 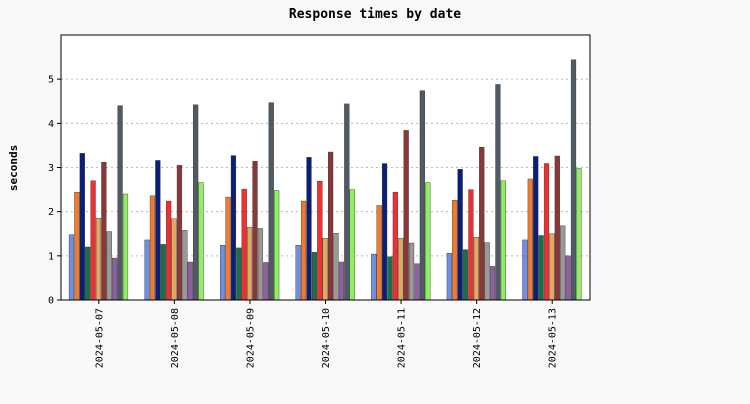 I want to click on y-tick-label: 2, so click(x=51, y=212).